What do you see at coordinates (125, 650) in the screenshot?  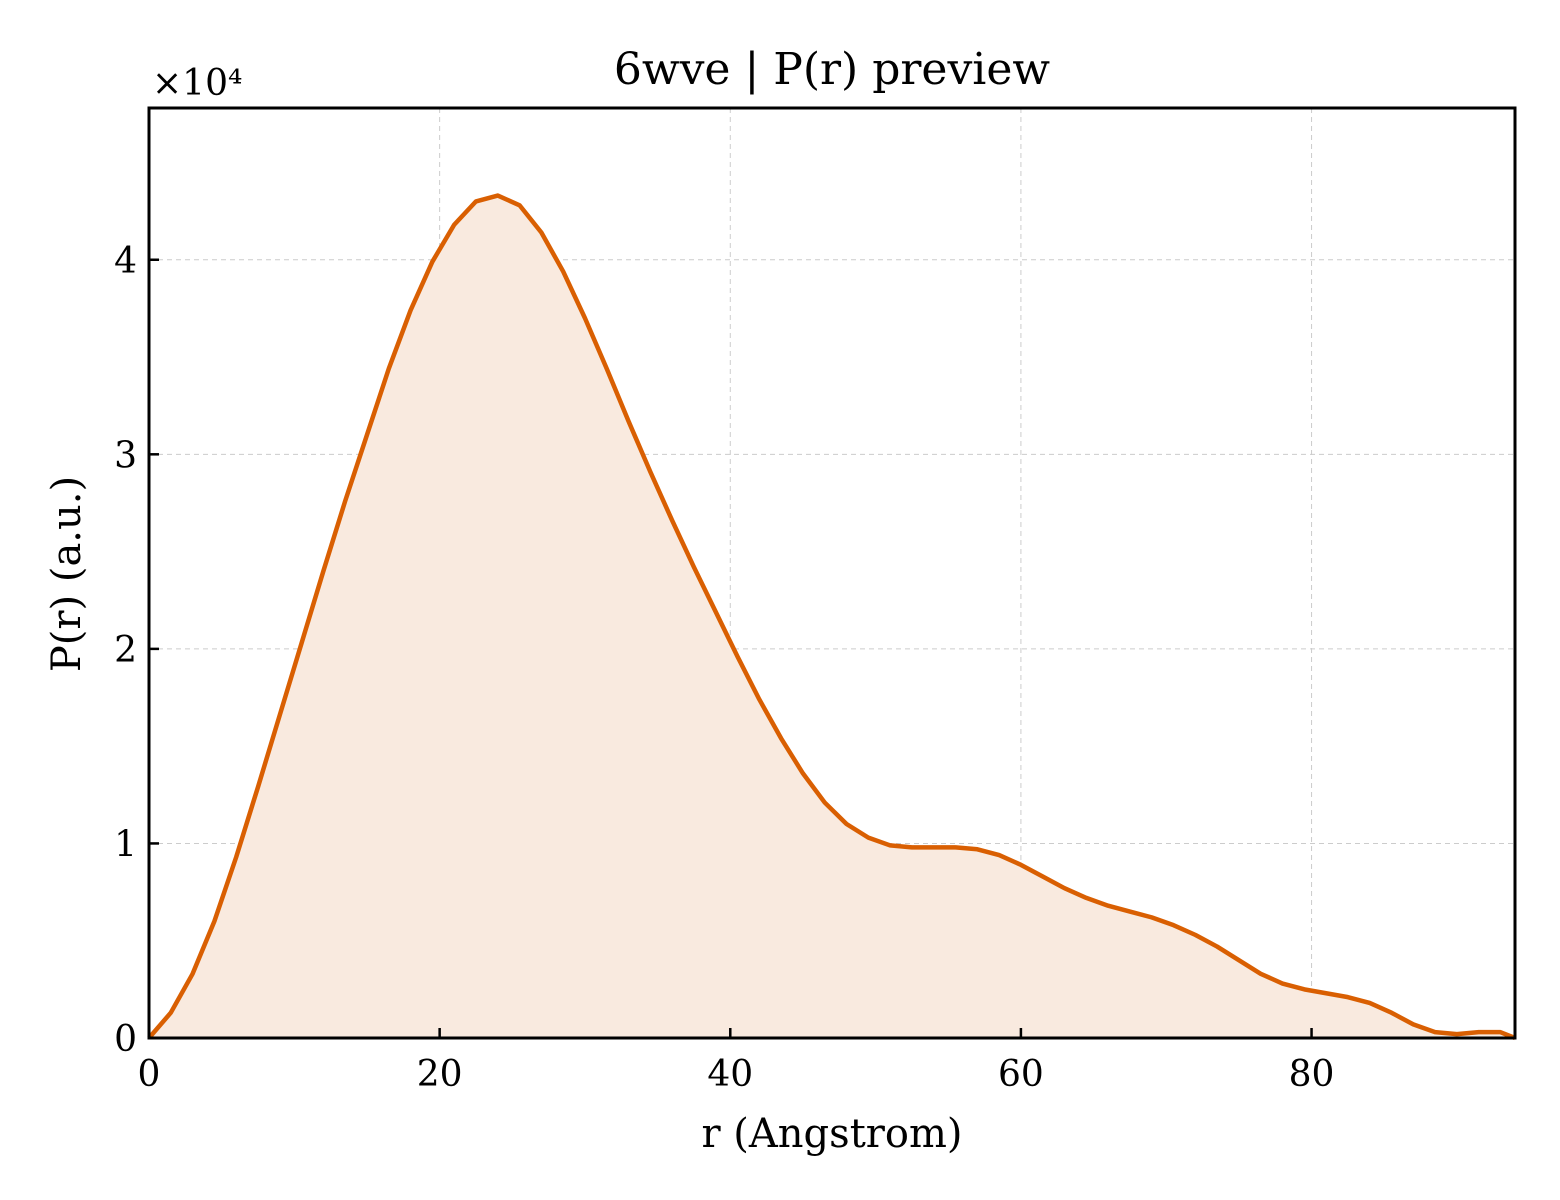 I see `y-tick-label: 2` at bounding box center [125, 650].